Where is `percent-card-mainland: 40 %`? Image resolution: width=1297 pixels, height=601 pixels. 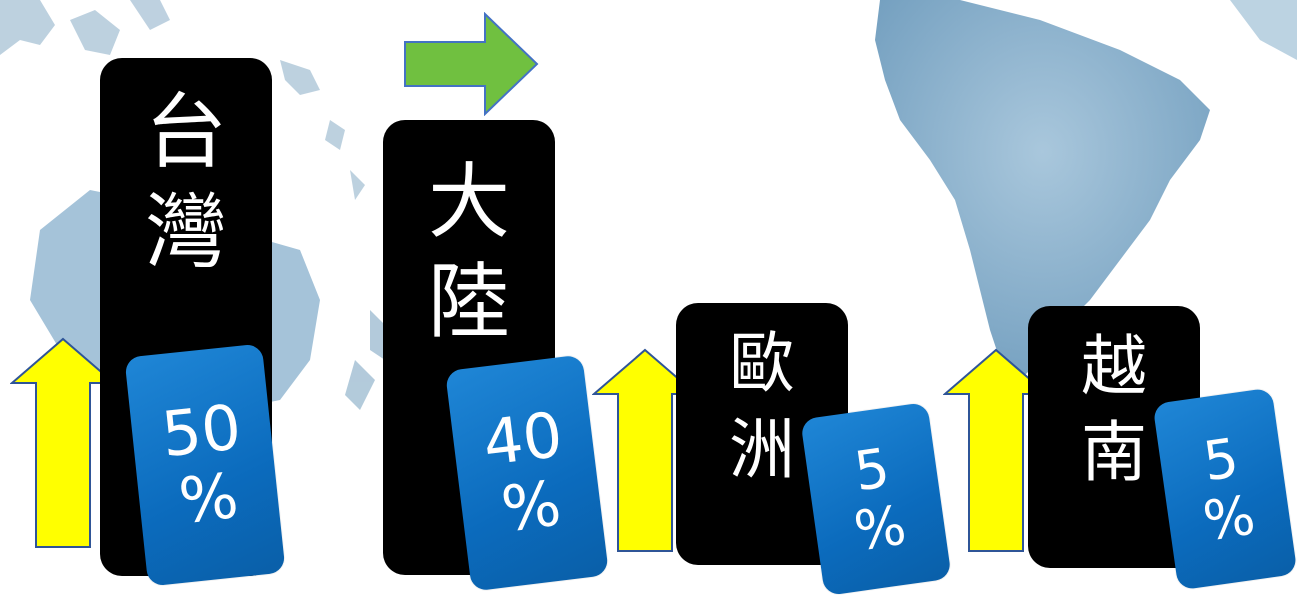
percent-card-mainland: 40 % is located at coordinates (527, 473).